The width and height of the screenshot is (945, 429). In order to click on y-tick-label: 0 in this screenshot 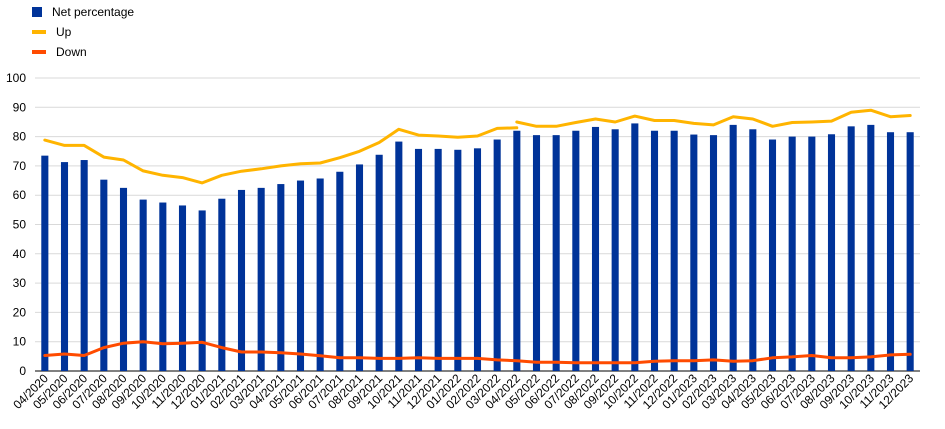, I will do `click(22, 371)`.